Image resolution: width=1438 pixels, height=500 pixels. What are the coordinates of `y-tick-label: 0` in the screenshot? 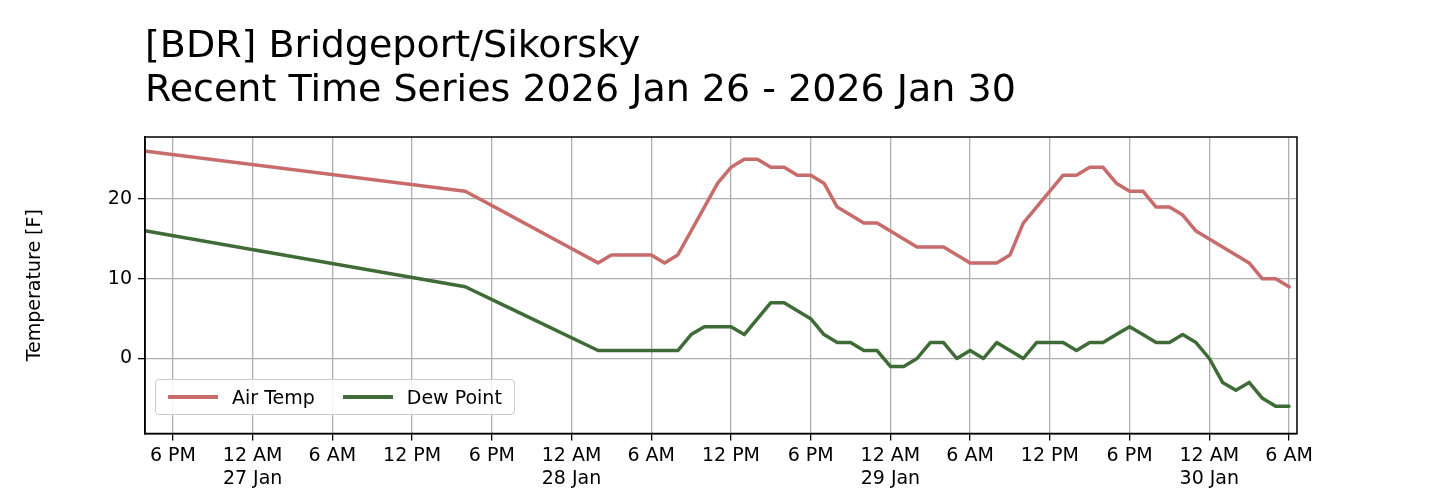 It's located at (125, 356).